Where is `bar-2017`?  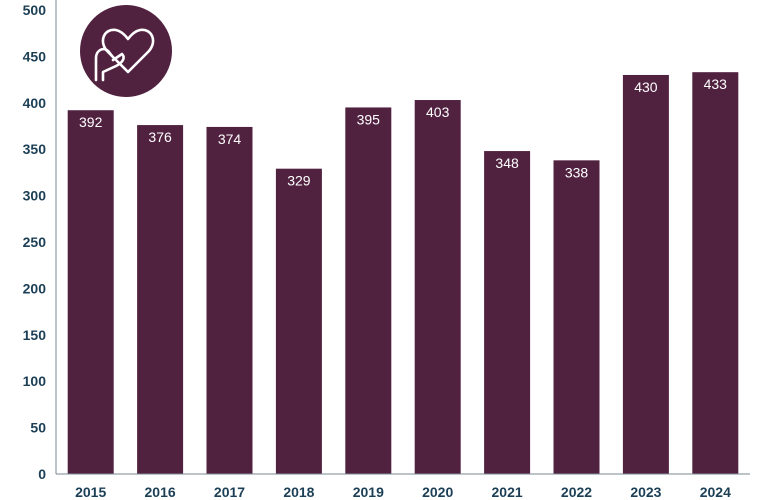
bar-2017 is located at coordinates (229, 300).